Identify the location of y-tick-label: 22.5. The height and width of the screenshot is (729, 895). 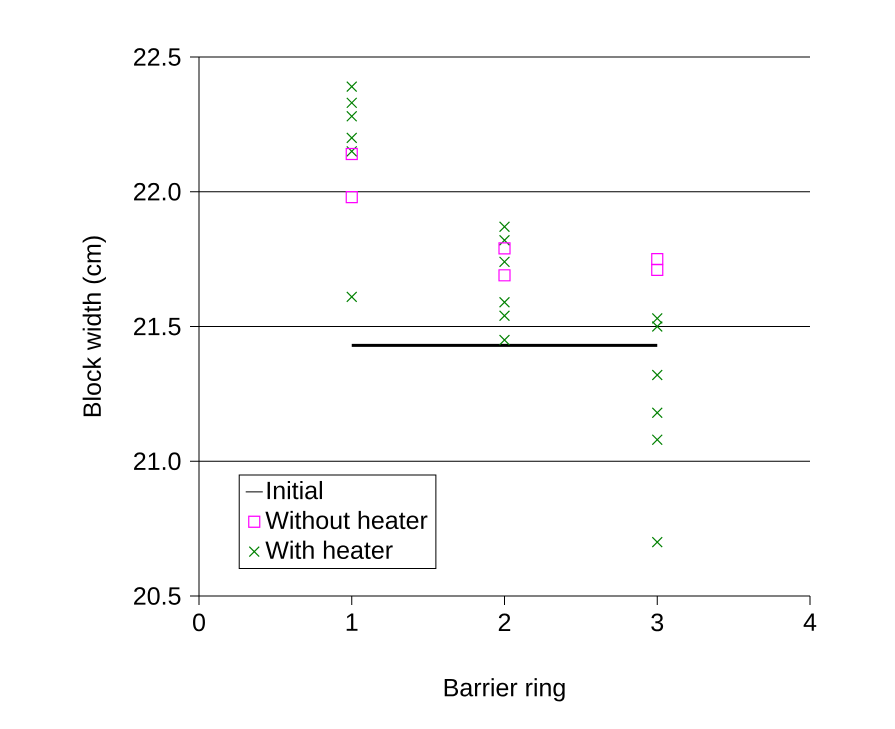
(157, 57).